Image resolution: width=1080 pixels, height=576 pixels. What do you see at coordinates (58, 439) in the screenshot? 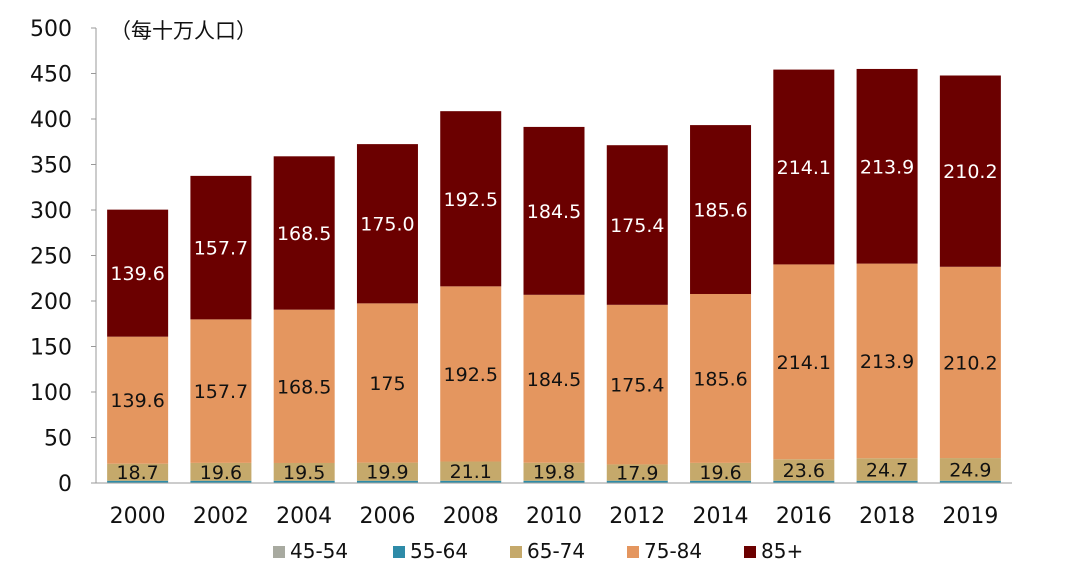
I see `y-tick-label: 50` at bounding box center [58, 439].